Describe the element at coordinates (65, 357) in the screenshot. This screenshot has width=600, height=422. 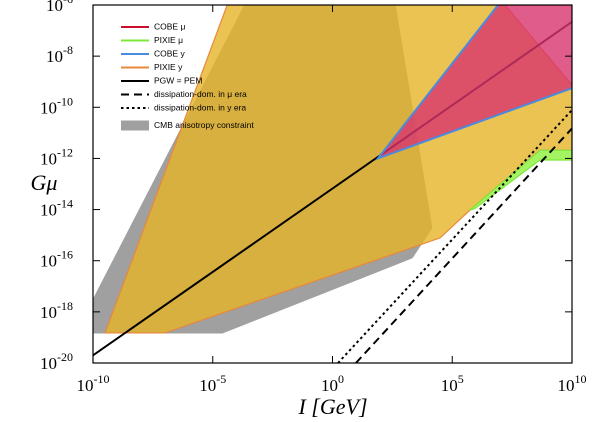
I see `tick-exponent: -20` at that location.